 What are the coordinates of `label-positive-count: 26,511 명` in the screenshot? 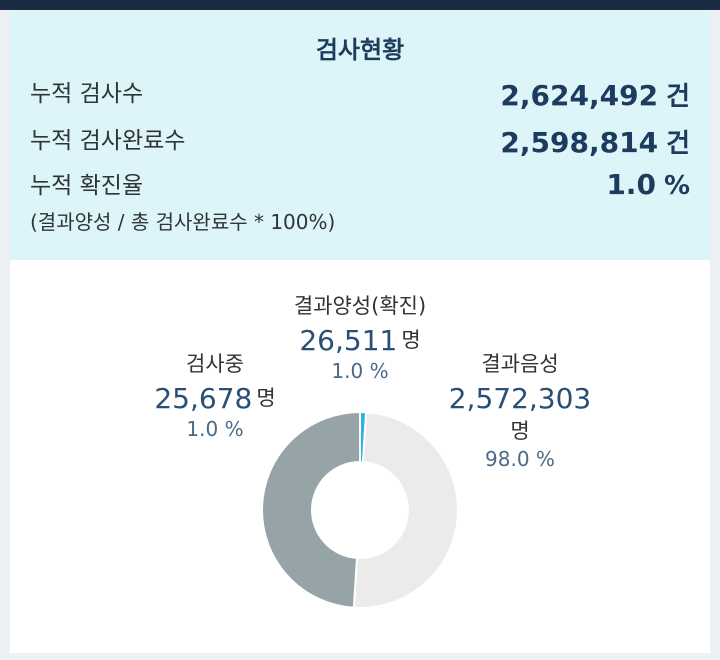 It's located at (360, 340).